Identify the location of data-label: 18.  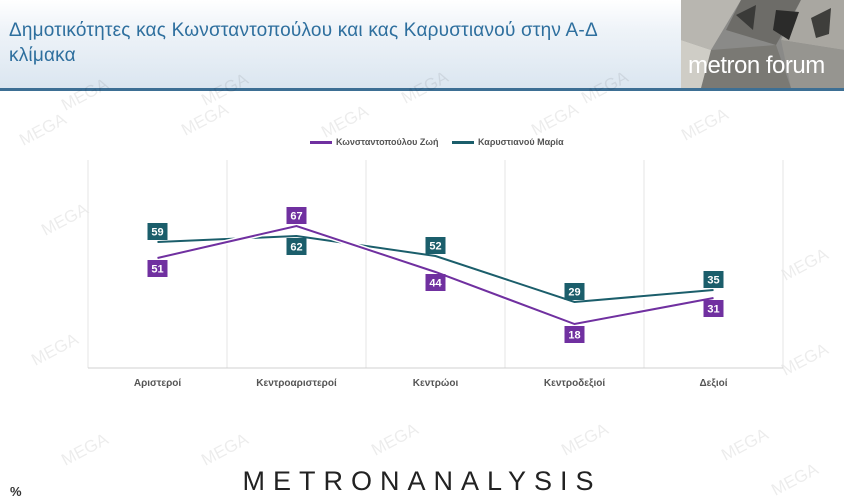
(574, 336).